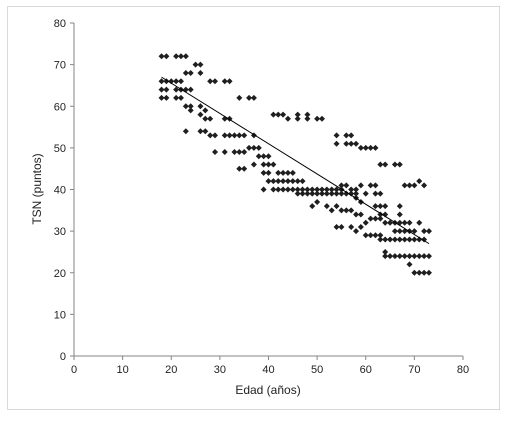  What do you see at coordinates (220, 370) in the screenshot?
I see `x-tick-label: 30` at bounding box center [220, 370].